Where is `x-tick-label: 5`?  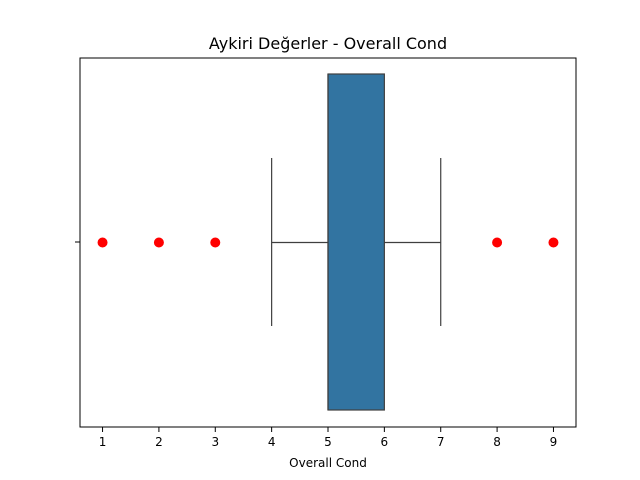
x-tick-label: 5 is located at coordinates (328, 442).